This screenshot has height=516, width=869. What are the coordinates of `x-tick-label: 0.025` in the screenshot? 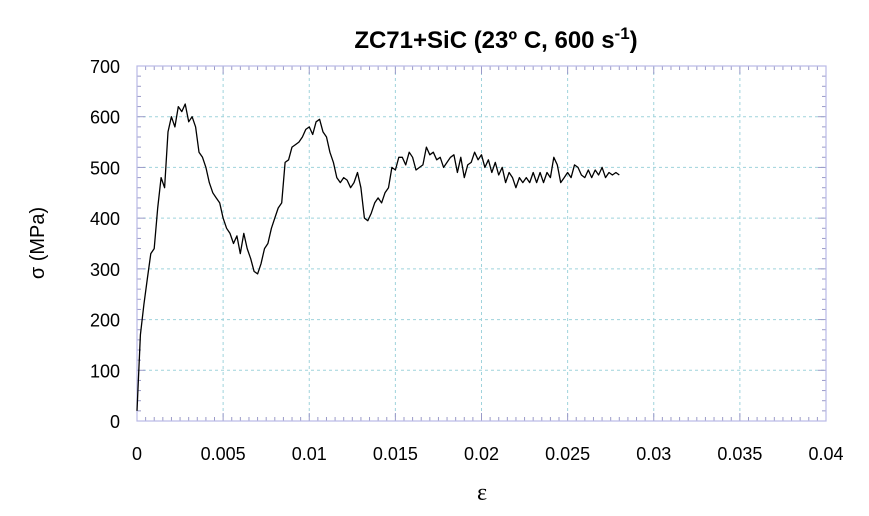 It's located at (567, 454).